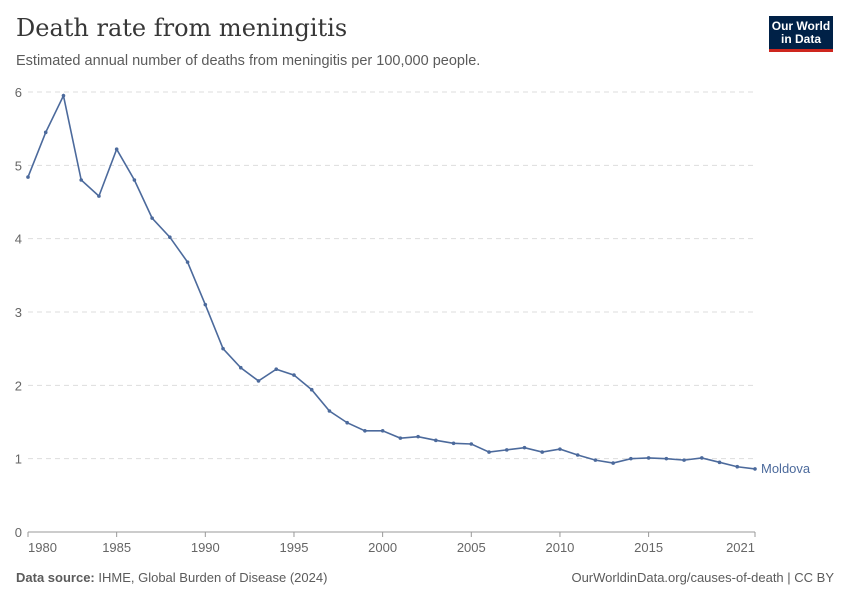 The width and height of the screenshot is (850, 600). Describe the element at coordinates (294, 547) in the screenshot. I see `x-tick-label: 1995` at that location.